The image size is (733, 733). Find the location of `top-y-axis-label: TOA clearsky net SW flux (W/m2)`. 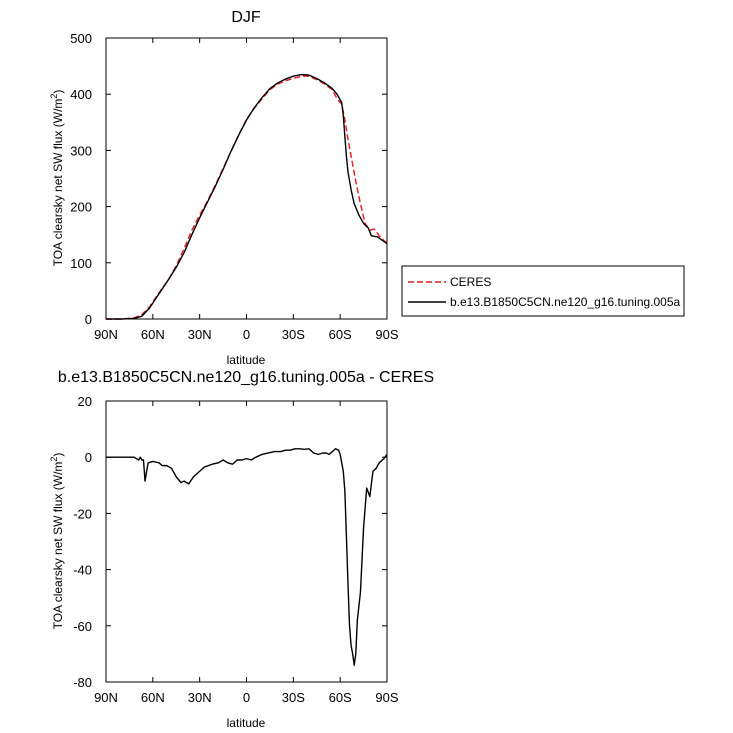

top-y-axis-label: TOA clearsky net SW flux (W/m2) is located at coordinates (57, 178).